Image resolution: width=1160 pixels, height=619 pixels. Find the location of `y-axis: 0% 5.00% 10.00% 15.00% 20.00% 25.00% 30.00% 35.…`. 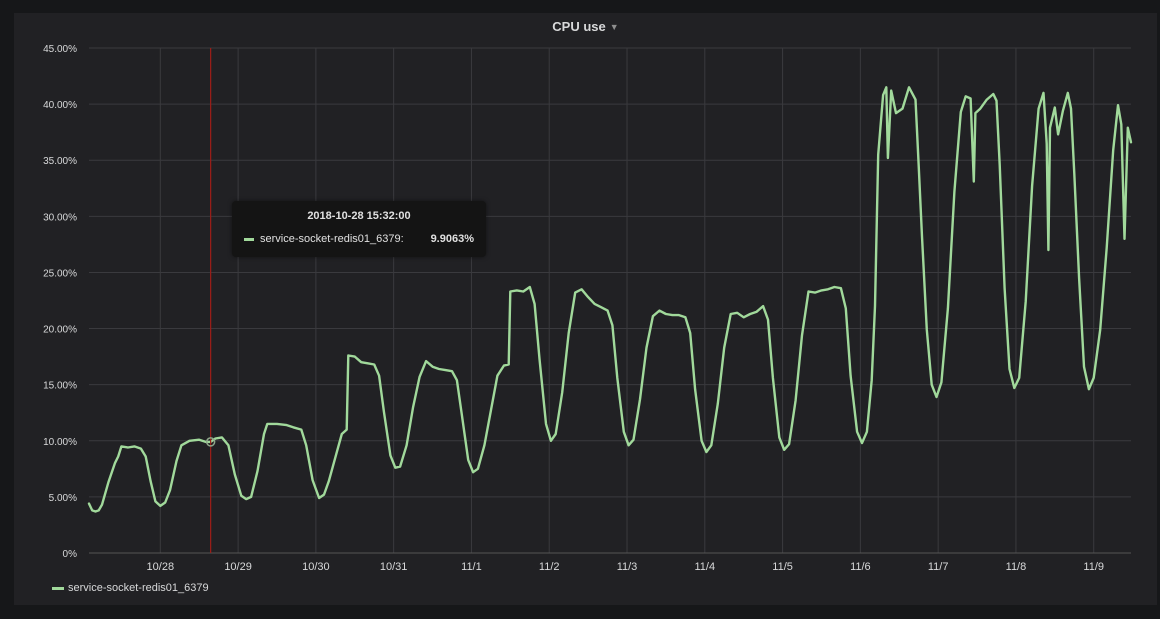

y-axis: 0% 5.00% 10.00% 15.00% 20.00% 25.00% 30.00% 35.… is located at coordinates (60, 302).